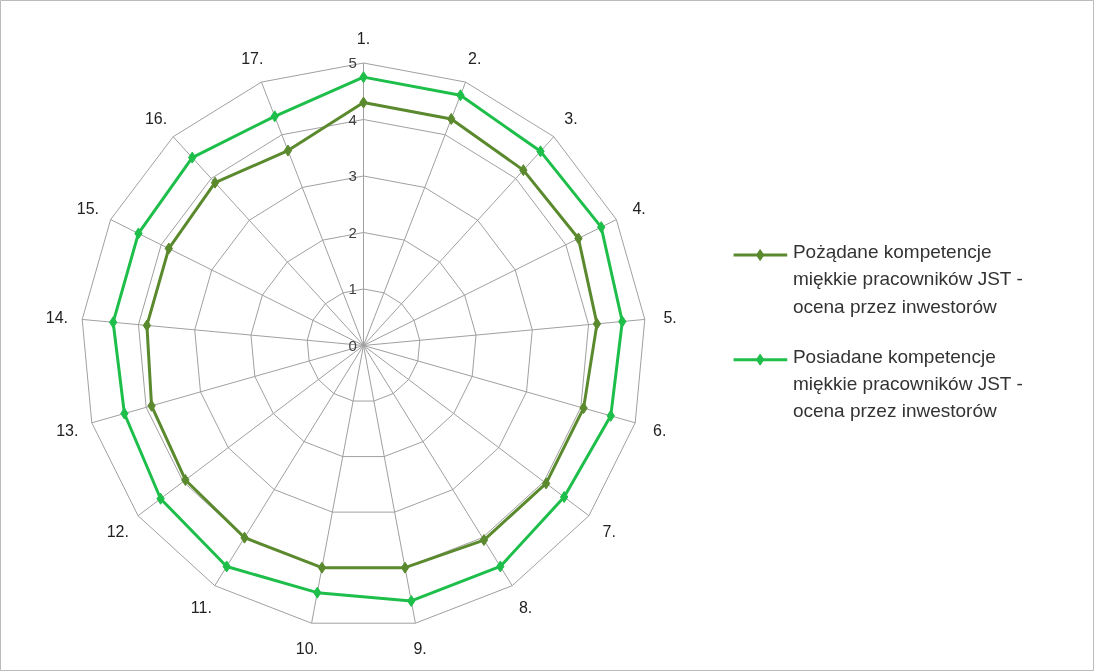  What do you see at coordinates (87, 209) in the screenshot?
I see `spoke-label: 15.` at bounding box center [87, 209].